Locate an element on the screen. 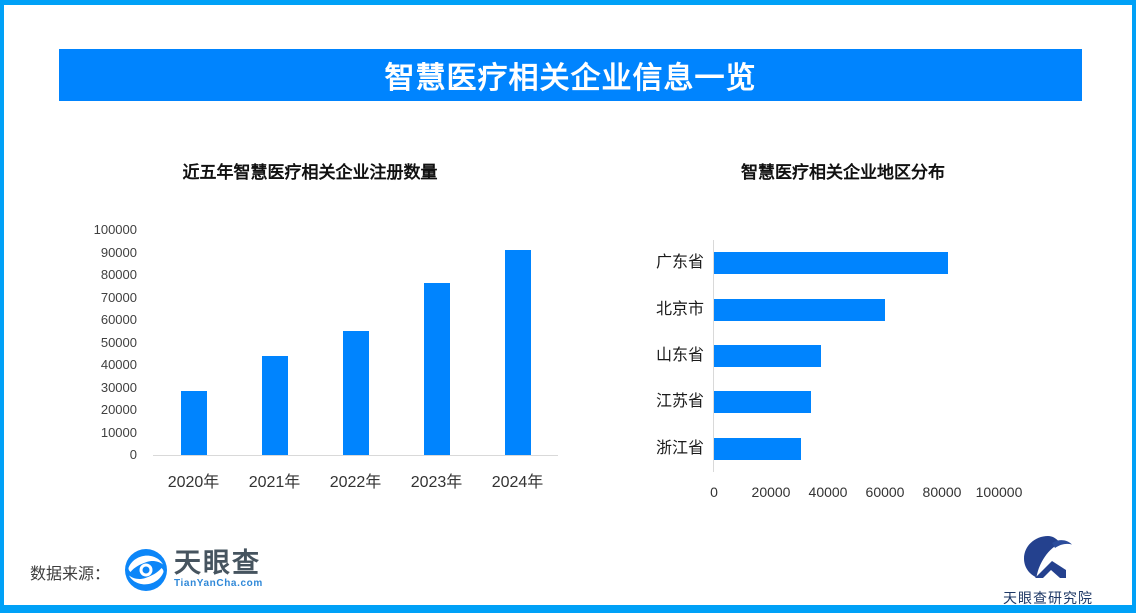 The width and height of the screenshot is (1136, 613). x-category-label: 2021年 is located at coordinates (274, 482).